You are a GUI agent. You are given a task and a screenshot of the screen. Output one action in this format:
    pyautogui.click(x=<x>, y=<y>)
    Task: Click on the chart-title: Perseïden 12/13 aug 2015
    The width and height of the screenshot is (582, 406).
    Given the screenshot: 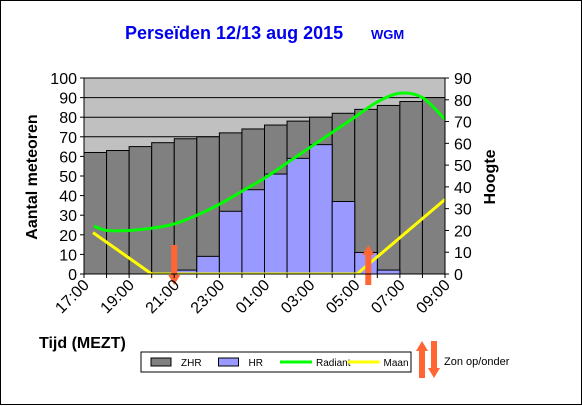 What is the action you would take?
    pyautogui.click(x=234, y=33)
    